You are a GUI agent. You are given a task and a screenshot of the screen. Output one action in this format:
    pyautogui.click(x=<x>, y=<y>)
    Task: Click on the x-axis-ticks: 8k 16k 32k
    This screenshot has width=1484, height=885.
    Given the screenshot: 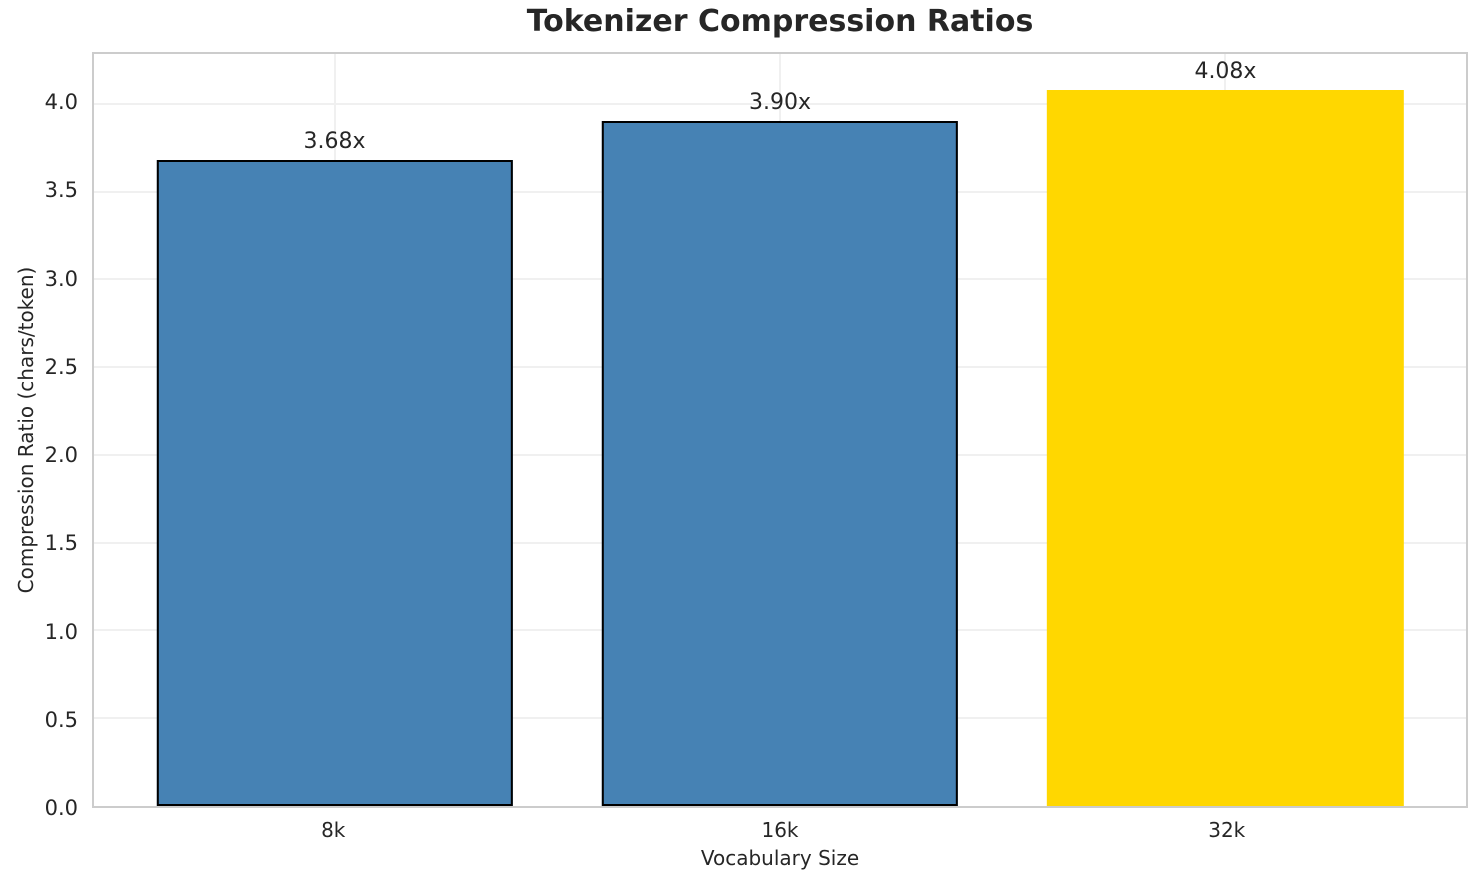 What is the action you would take?
    pyautogui.click(x=780, y=828)
    